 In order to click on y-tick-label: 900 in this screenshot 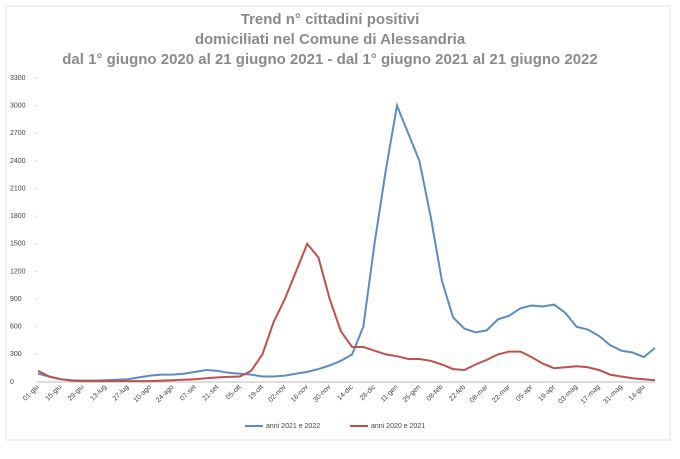, I will do `click(16, 299)`.